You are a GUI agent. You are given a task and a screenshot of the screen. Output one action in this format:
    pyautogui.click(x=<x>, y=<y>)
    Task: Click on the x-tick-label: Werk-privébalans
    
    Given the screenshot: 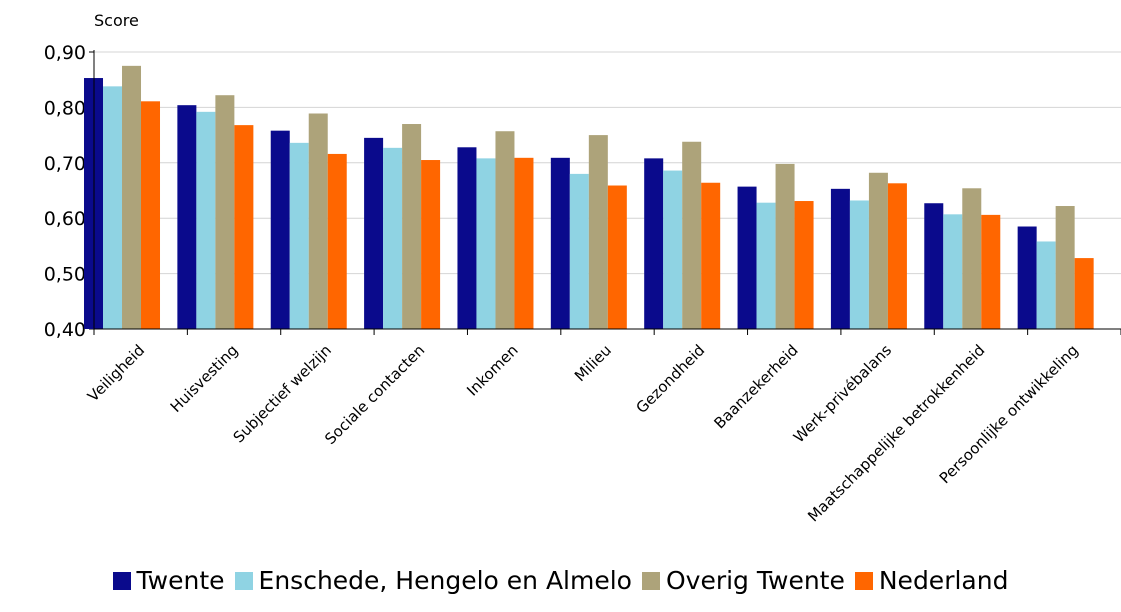 What is the action you would take?
    pyautogui.click(x=842, y=393)
    